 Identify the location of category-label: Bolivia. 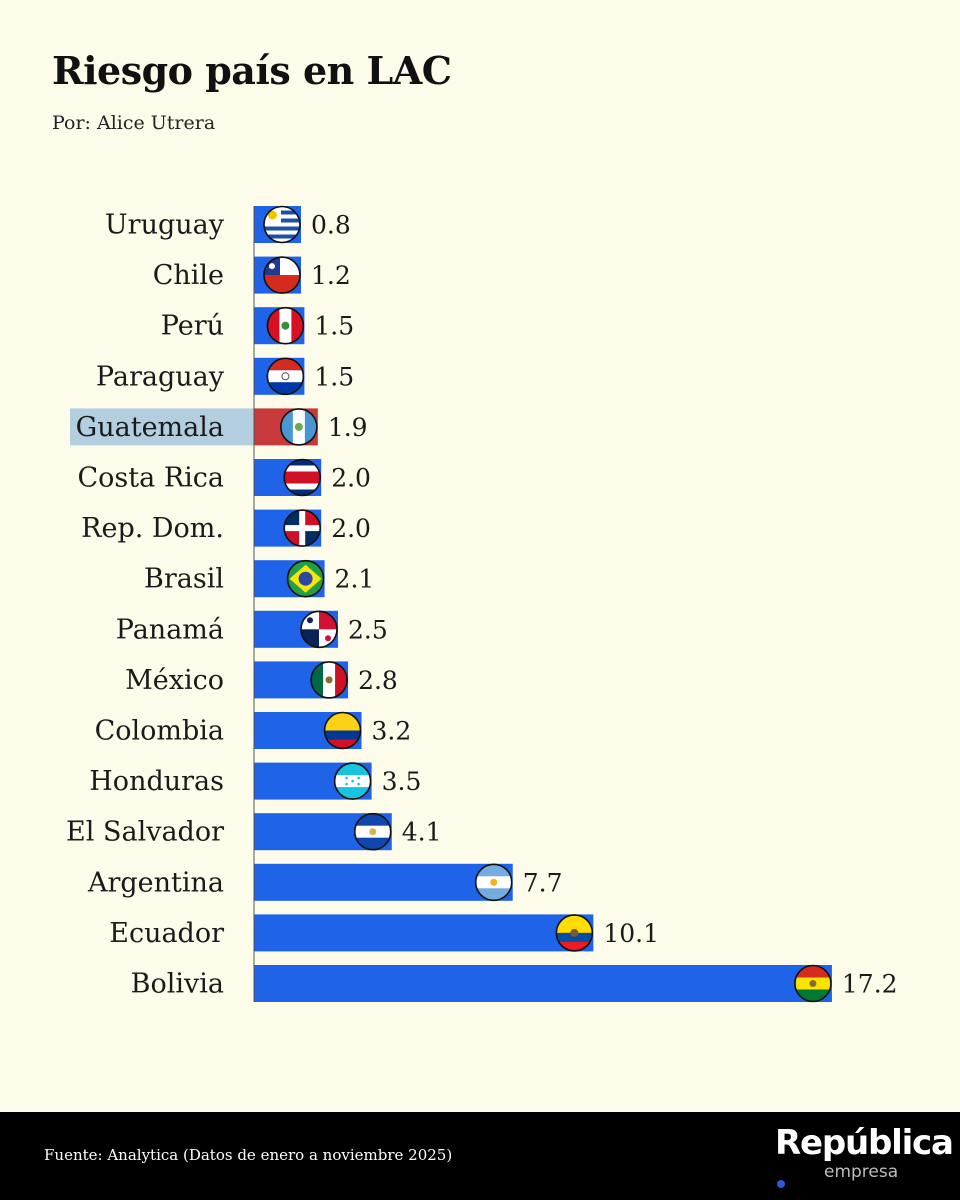
(177, 984).